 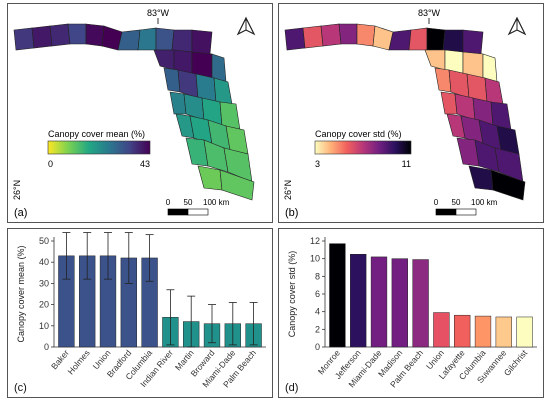 I want to click on legend-max: 11, so click(x=406, y=164).